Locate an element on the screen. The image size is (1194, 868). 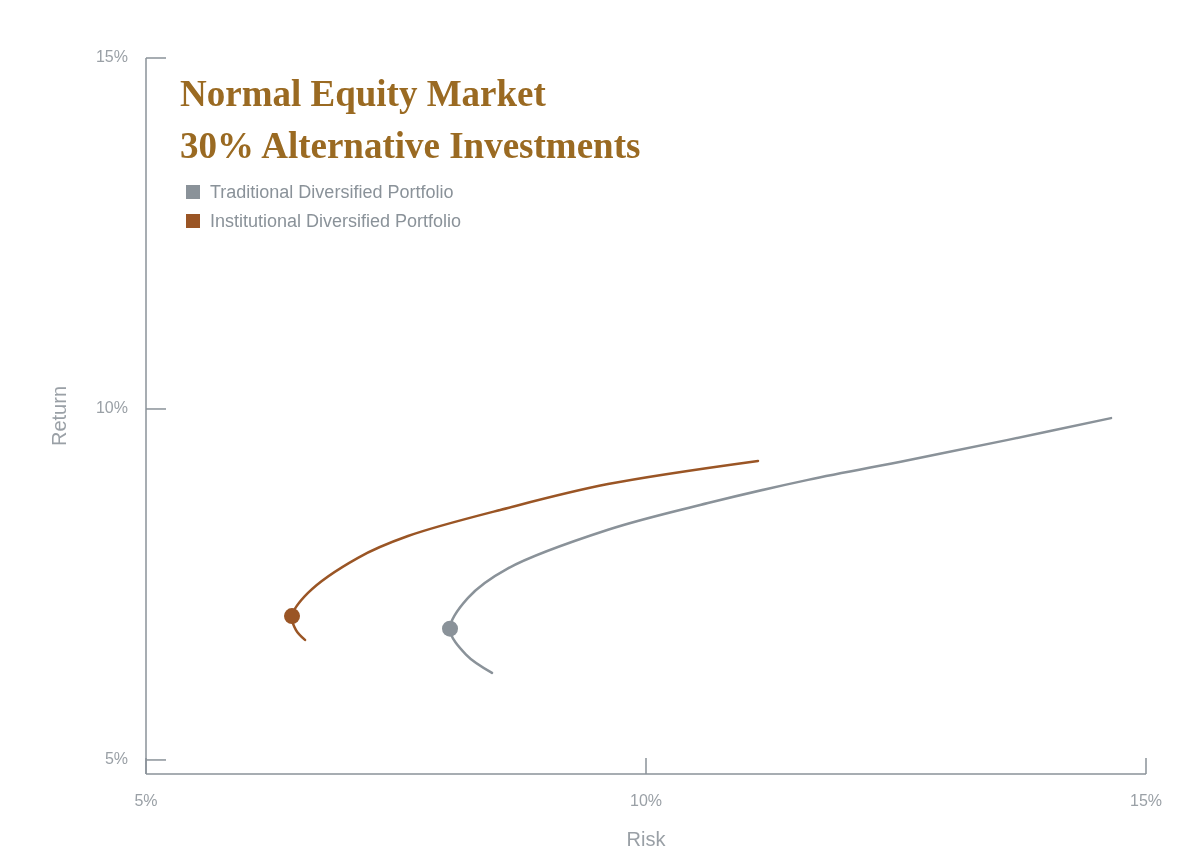
y-tick-label: 10% is located at coordinates (111, 408).